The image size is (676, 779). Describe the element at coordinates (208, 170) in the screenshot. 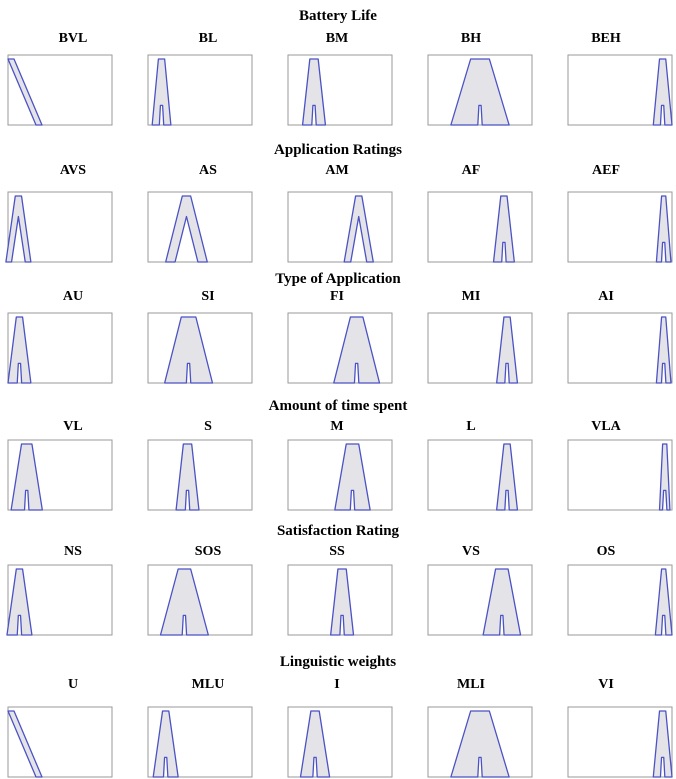

I see `mf-label: AS` at that location.